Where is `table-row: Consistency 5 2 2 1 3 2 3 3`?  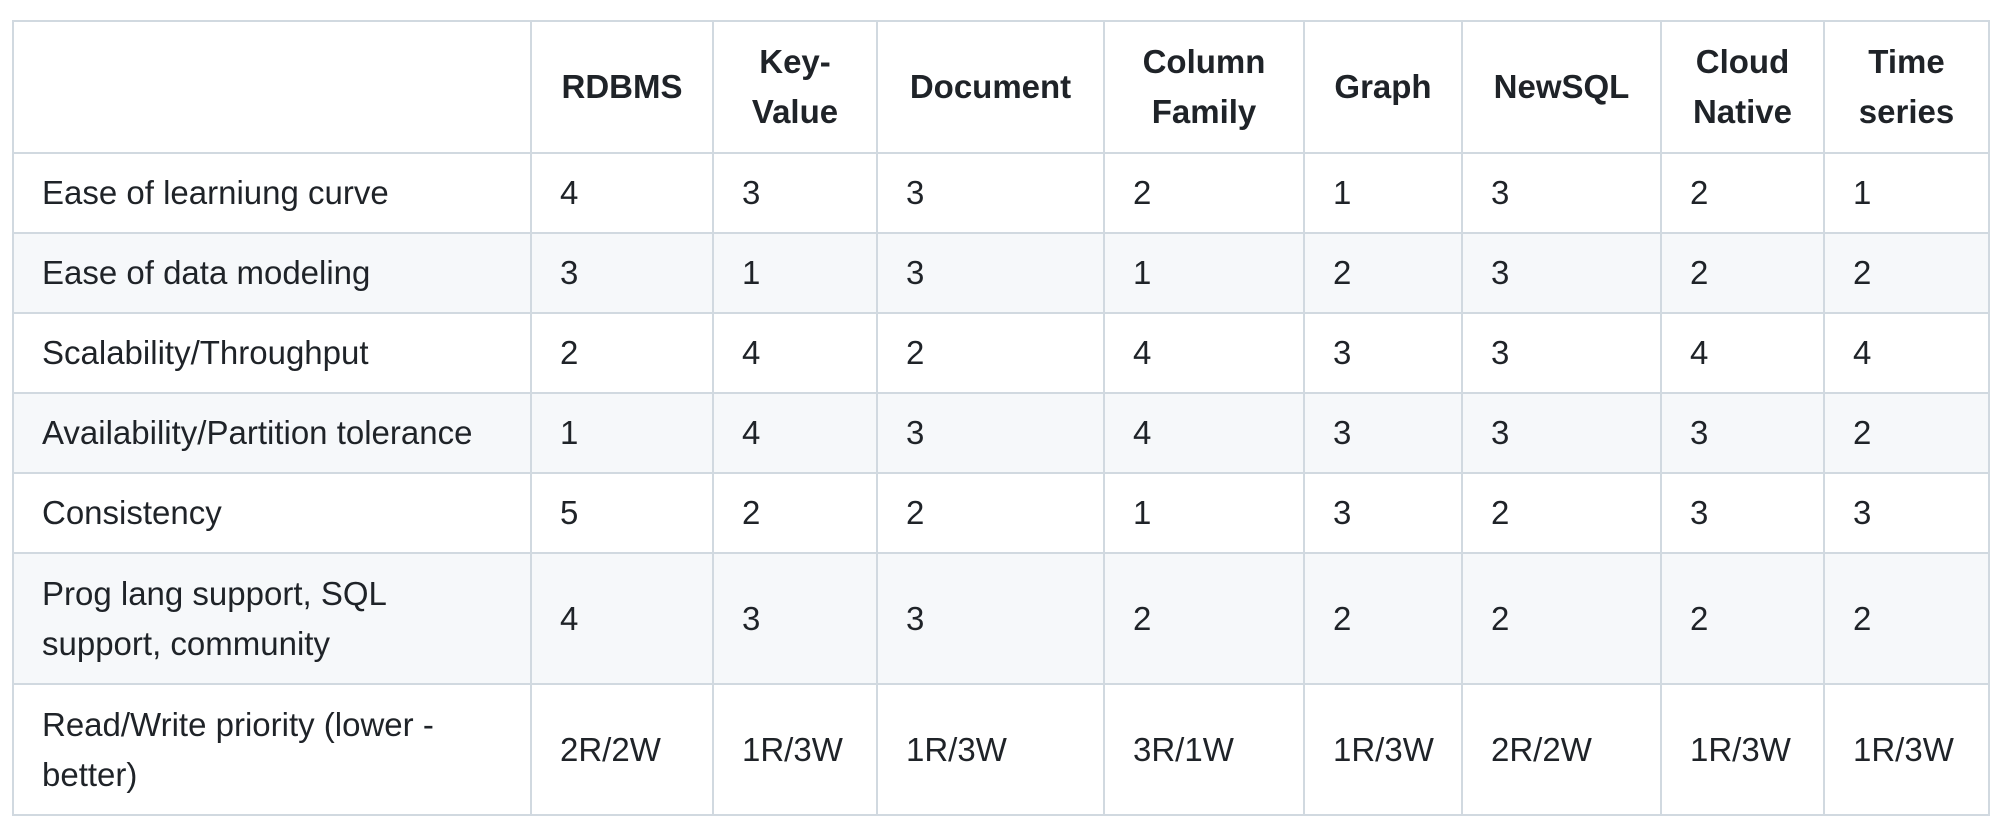
table-row: Consistency 5 2 2 1 3 2 3 3 is located at coordinates (1001, 513).